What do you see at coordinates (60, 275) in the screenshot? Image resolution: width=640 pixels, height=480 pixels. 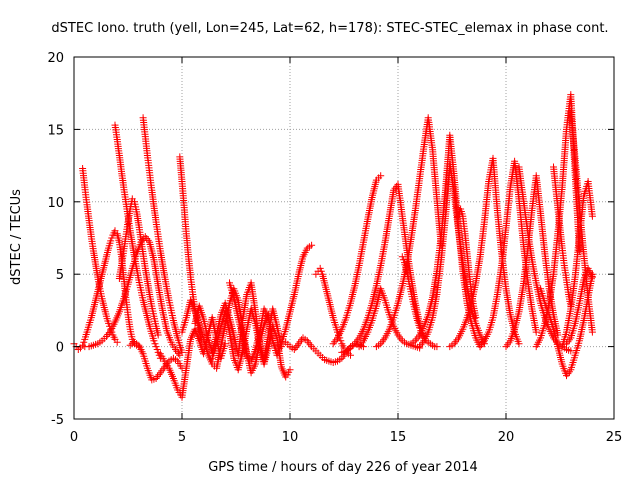 I see `y-tick-label: 5` at bounding box center [60, 275].